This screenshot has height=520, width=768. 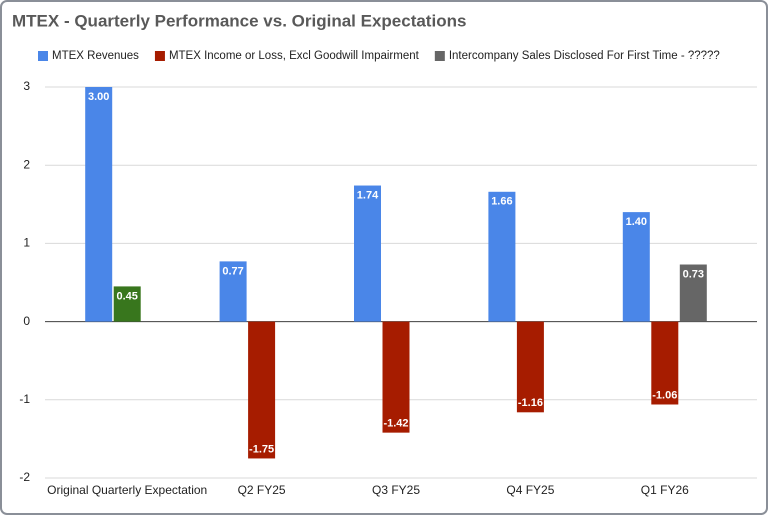 I want to click on x-tick-label: Q1 FY26, so click(x=665, y=490).